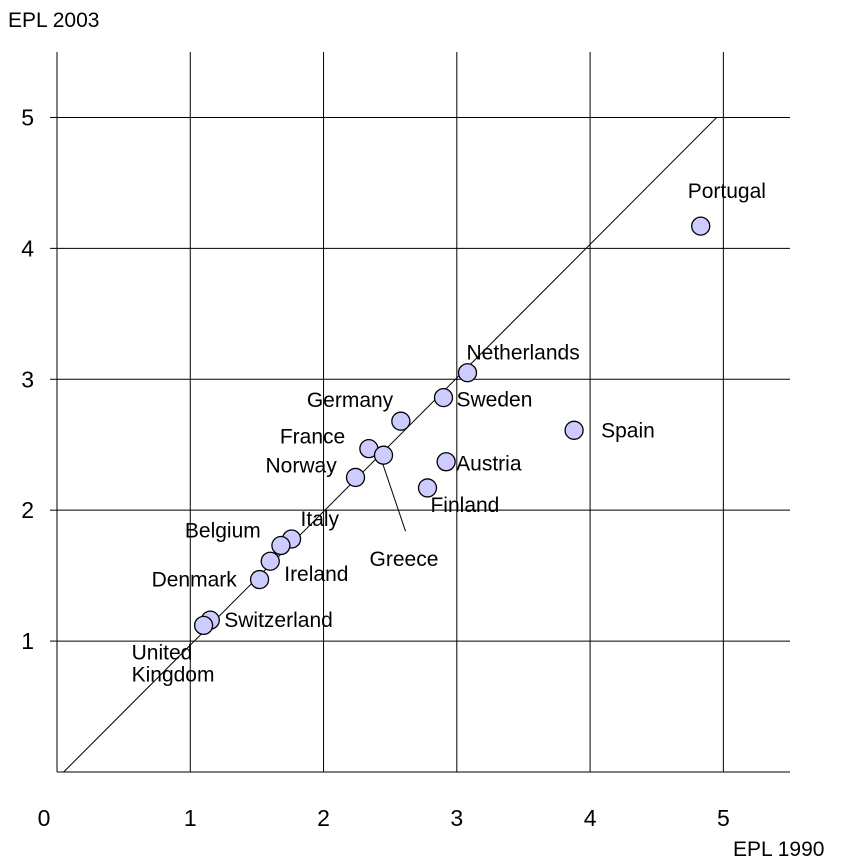 The height and width of the screenshot is (866, 854). What do you see at coordinates (162, 652) in the screenshot?
I see `point-label-united-kingdom: United` at bounding box center [162, 652].